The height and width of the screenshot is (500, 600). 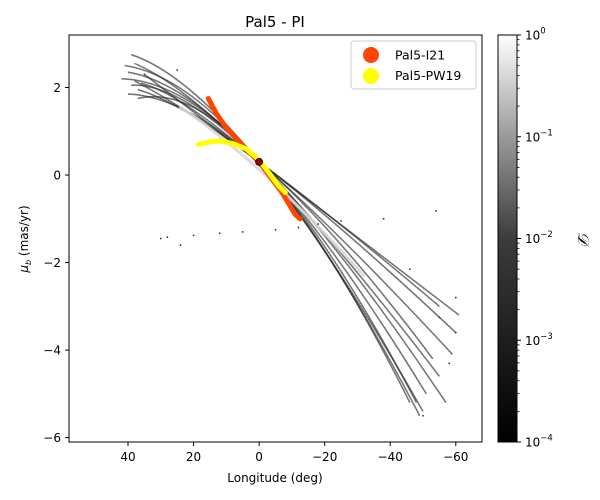 What do you see at coordinates (52, 263) in the screenshot?
I see `y-tick-label: −2` at bounding box center [52, 263].